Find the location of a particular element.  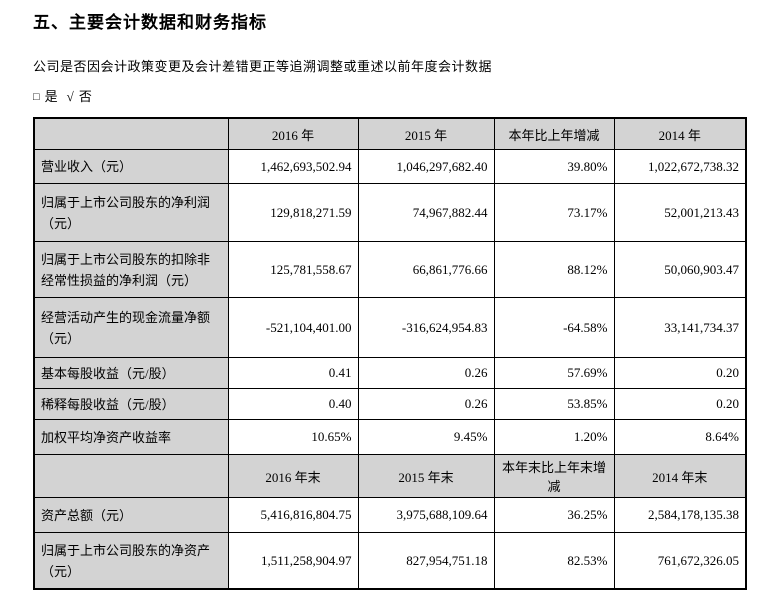

row-label: 基本每股收益（元/股） is located at coordinates (131, 373).